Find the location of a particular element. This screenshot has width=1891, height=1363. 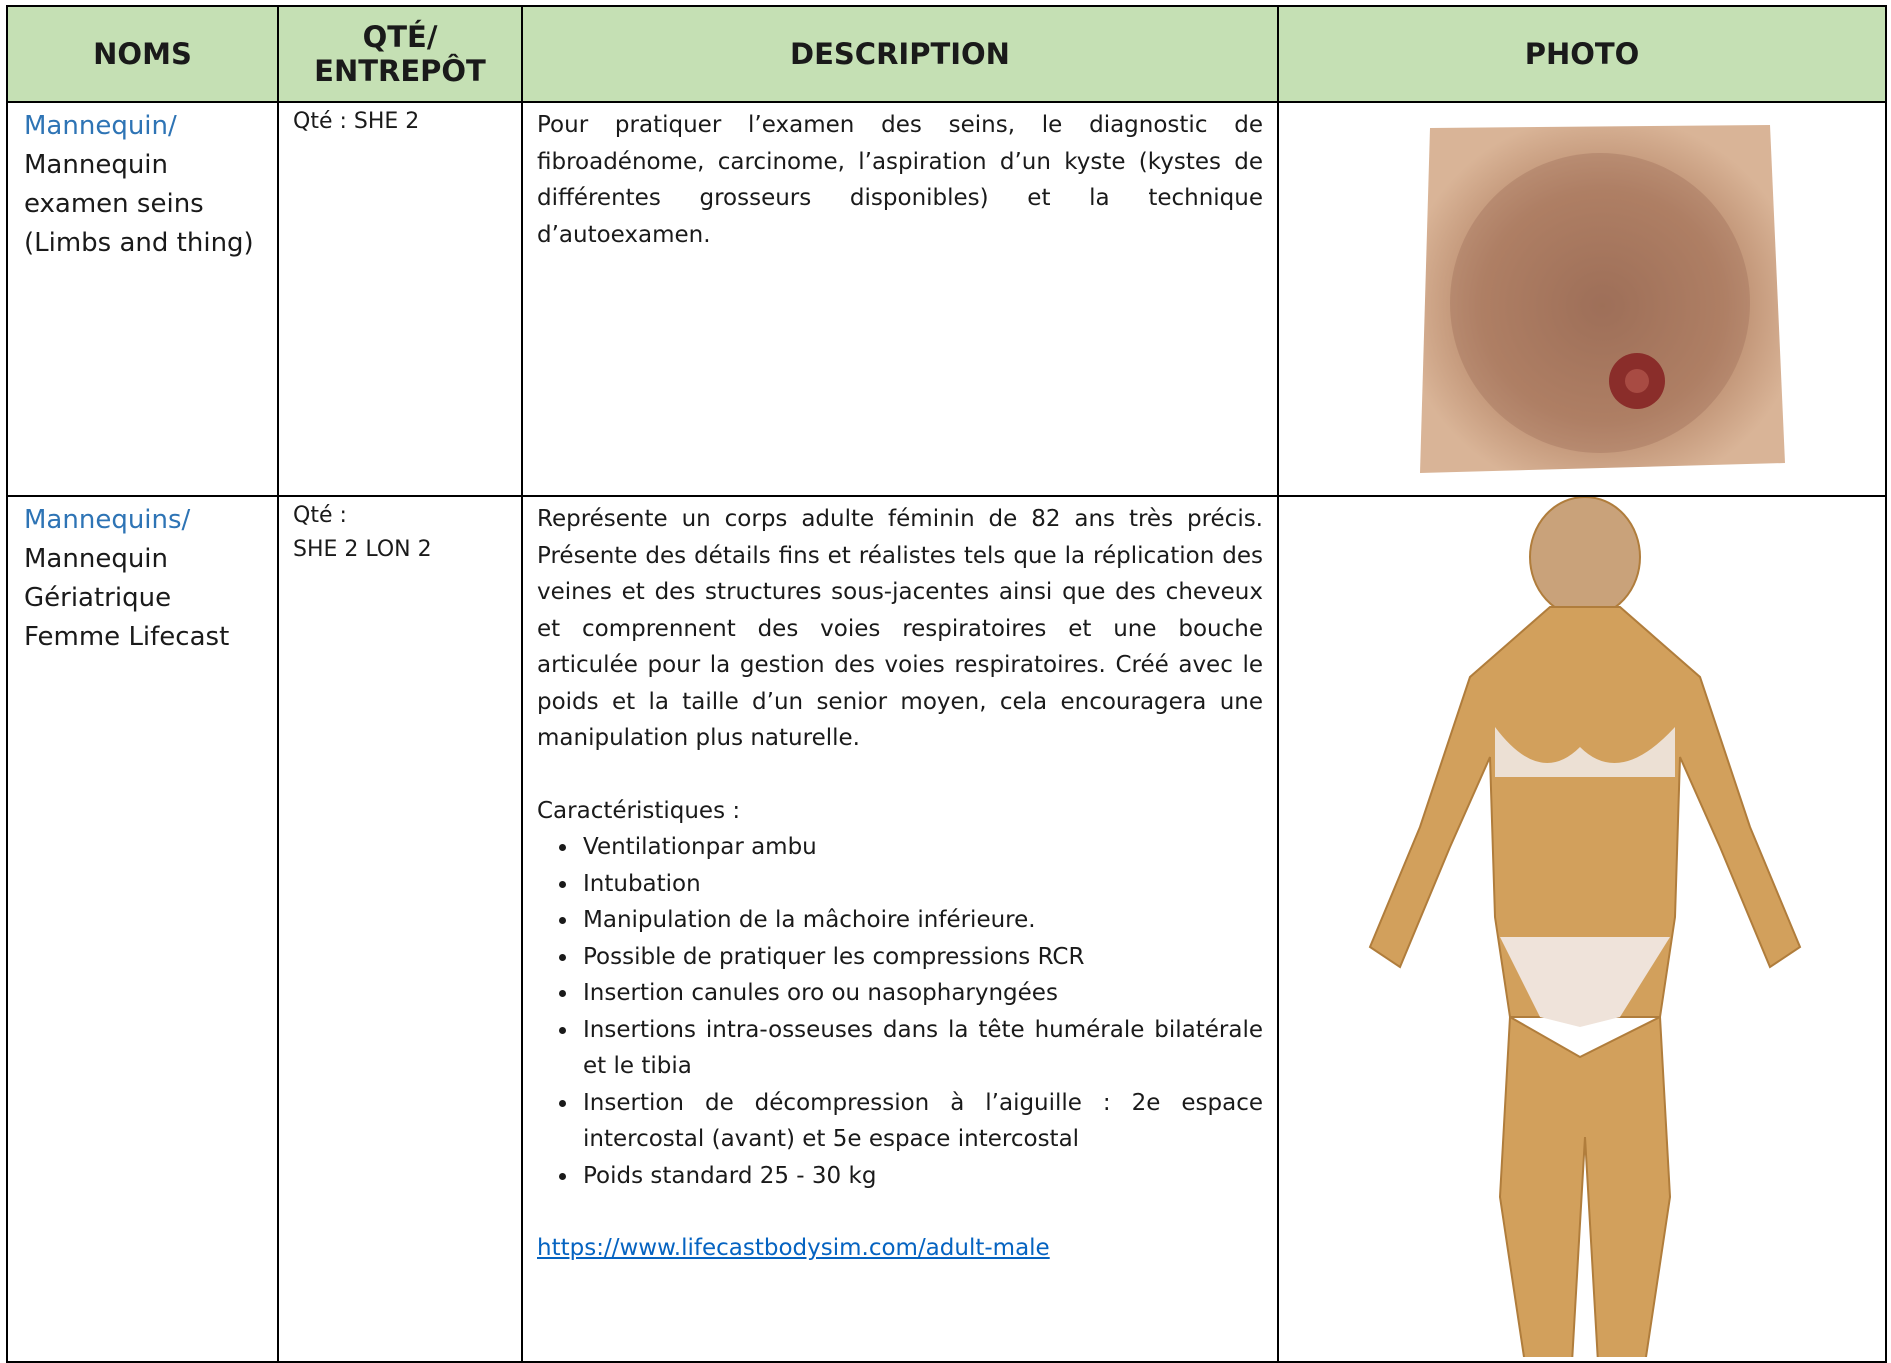

features-title: Caractéristiques : is located at coordinates (639, 810).